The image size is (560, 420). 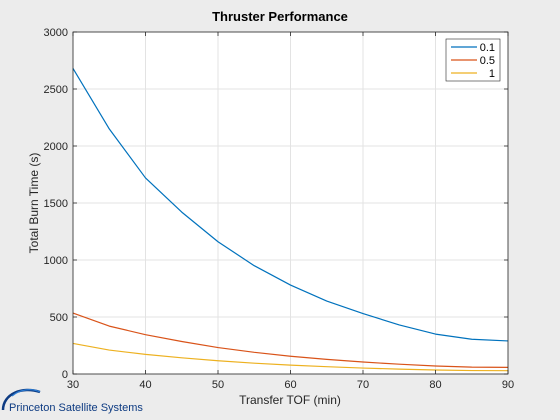 What do you see at coordinates (473, 60) in the screenshot?
I see `legend: 0.10.51` at bounding box center [473, 60].